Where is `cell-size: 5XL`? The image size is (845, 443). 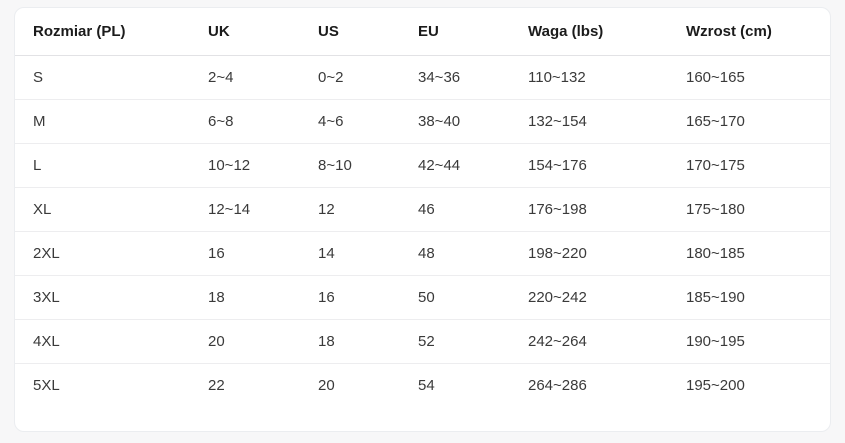
cell-size: 5XL is located at coordinates (46, 385).